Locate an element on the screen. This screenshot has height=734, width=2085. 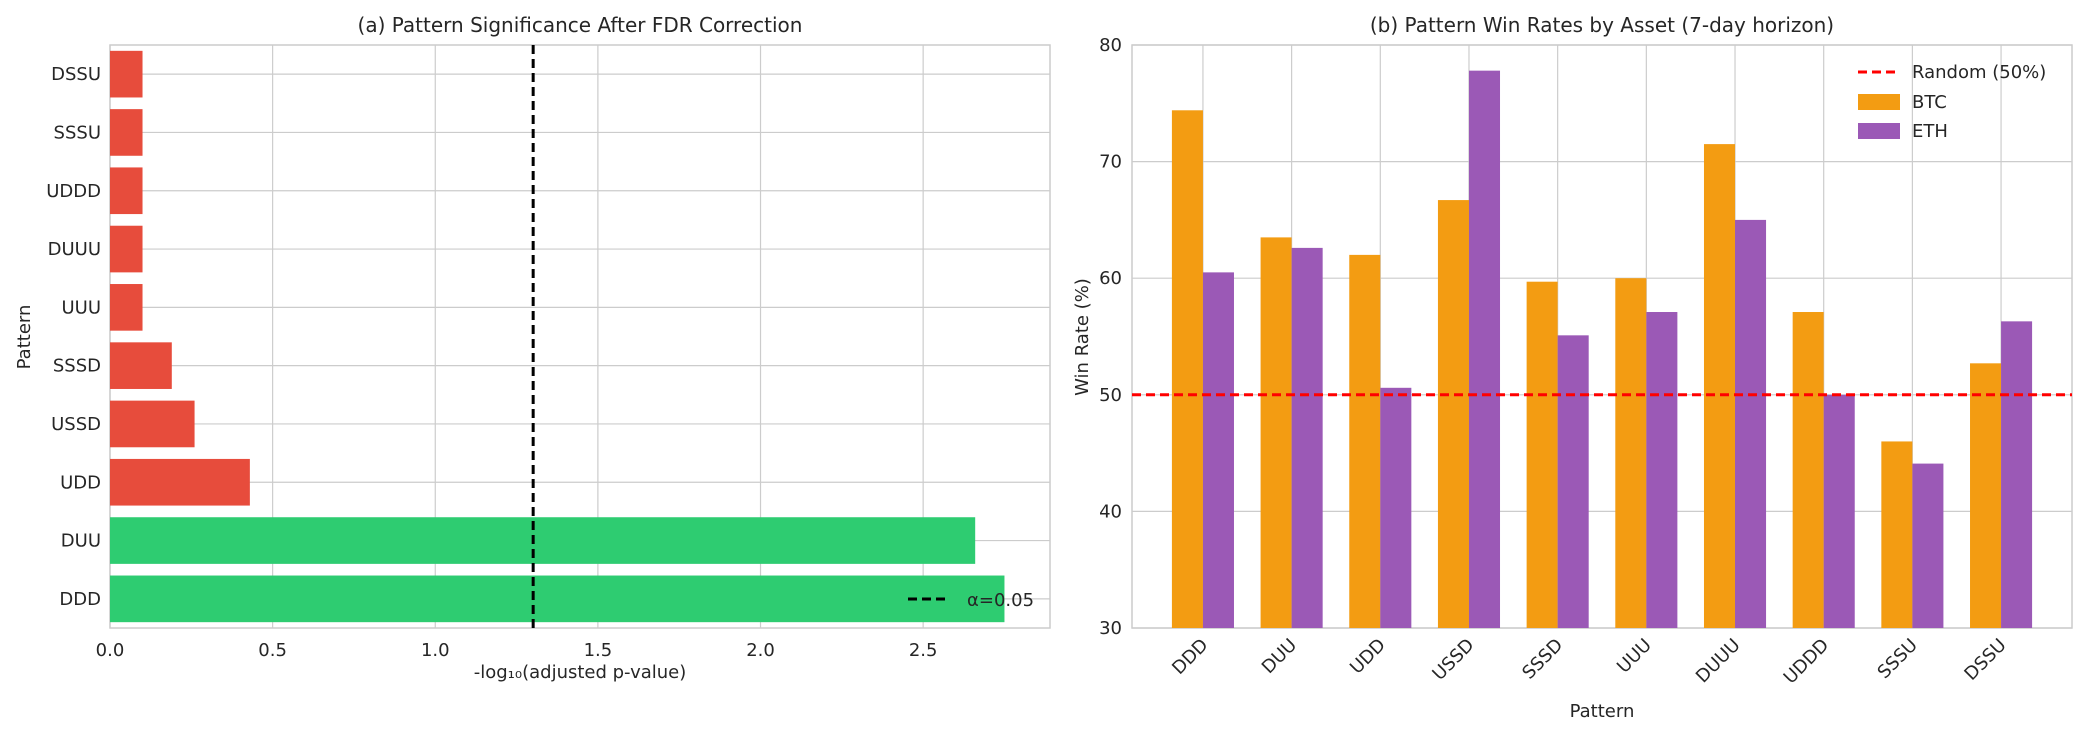
panel-a-x-ticks: 0.0 0.5 1.0 1.5 2.0 2.5 is located at coordinates (517, 650).